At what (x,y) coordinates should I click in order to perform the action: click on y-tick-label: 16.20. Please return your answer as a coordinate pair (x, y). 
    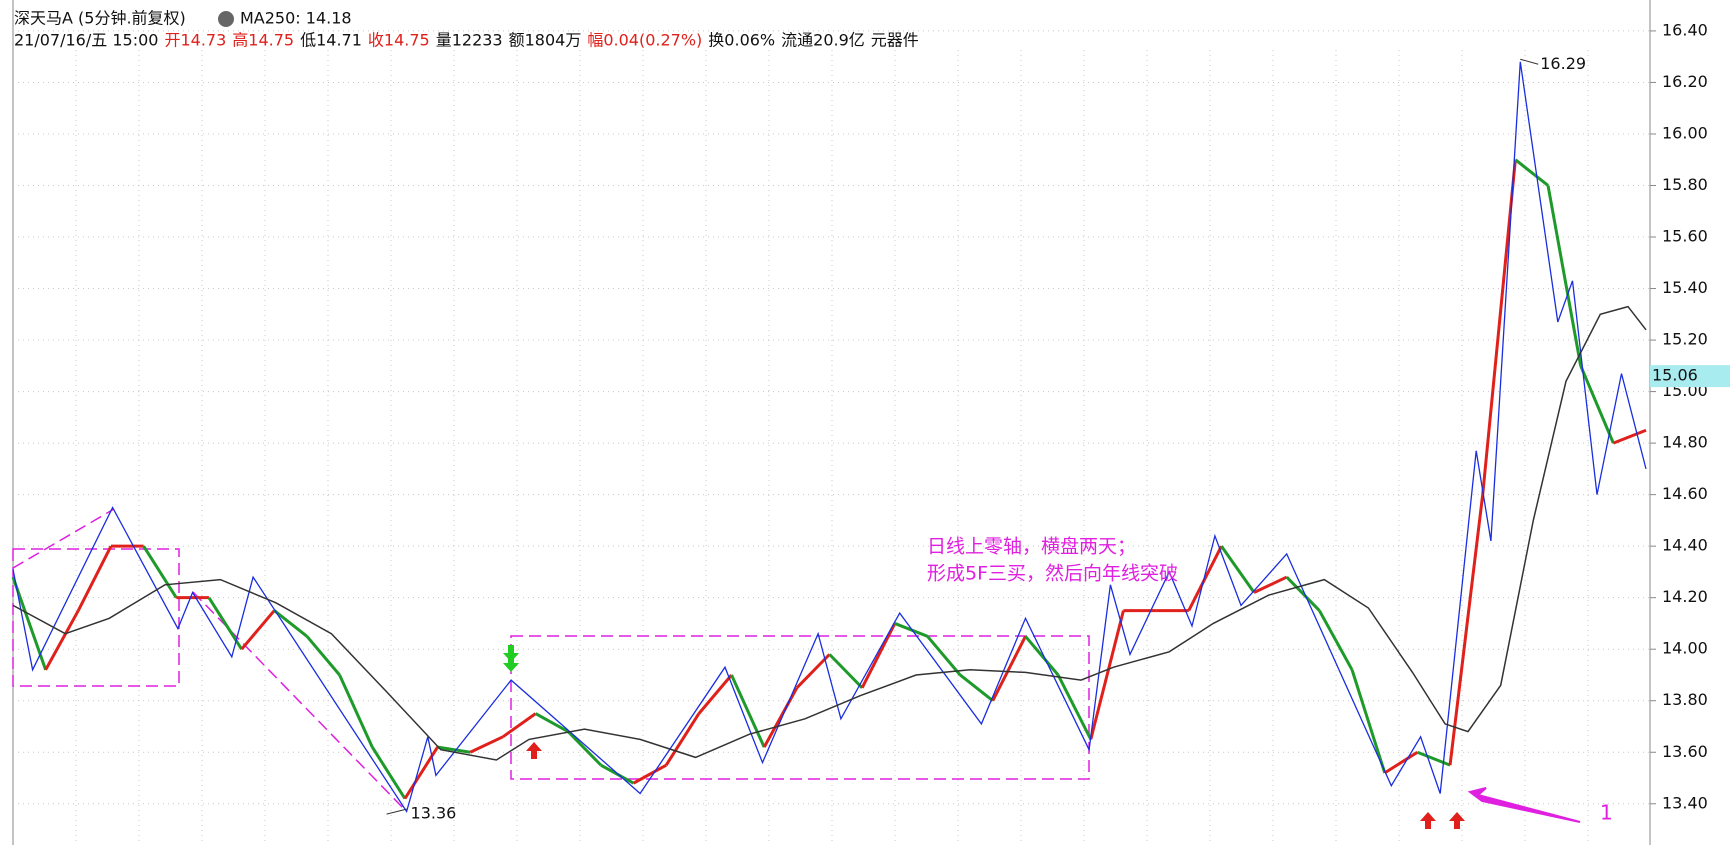
    Looking at the image, I should click on (1685, 81).